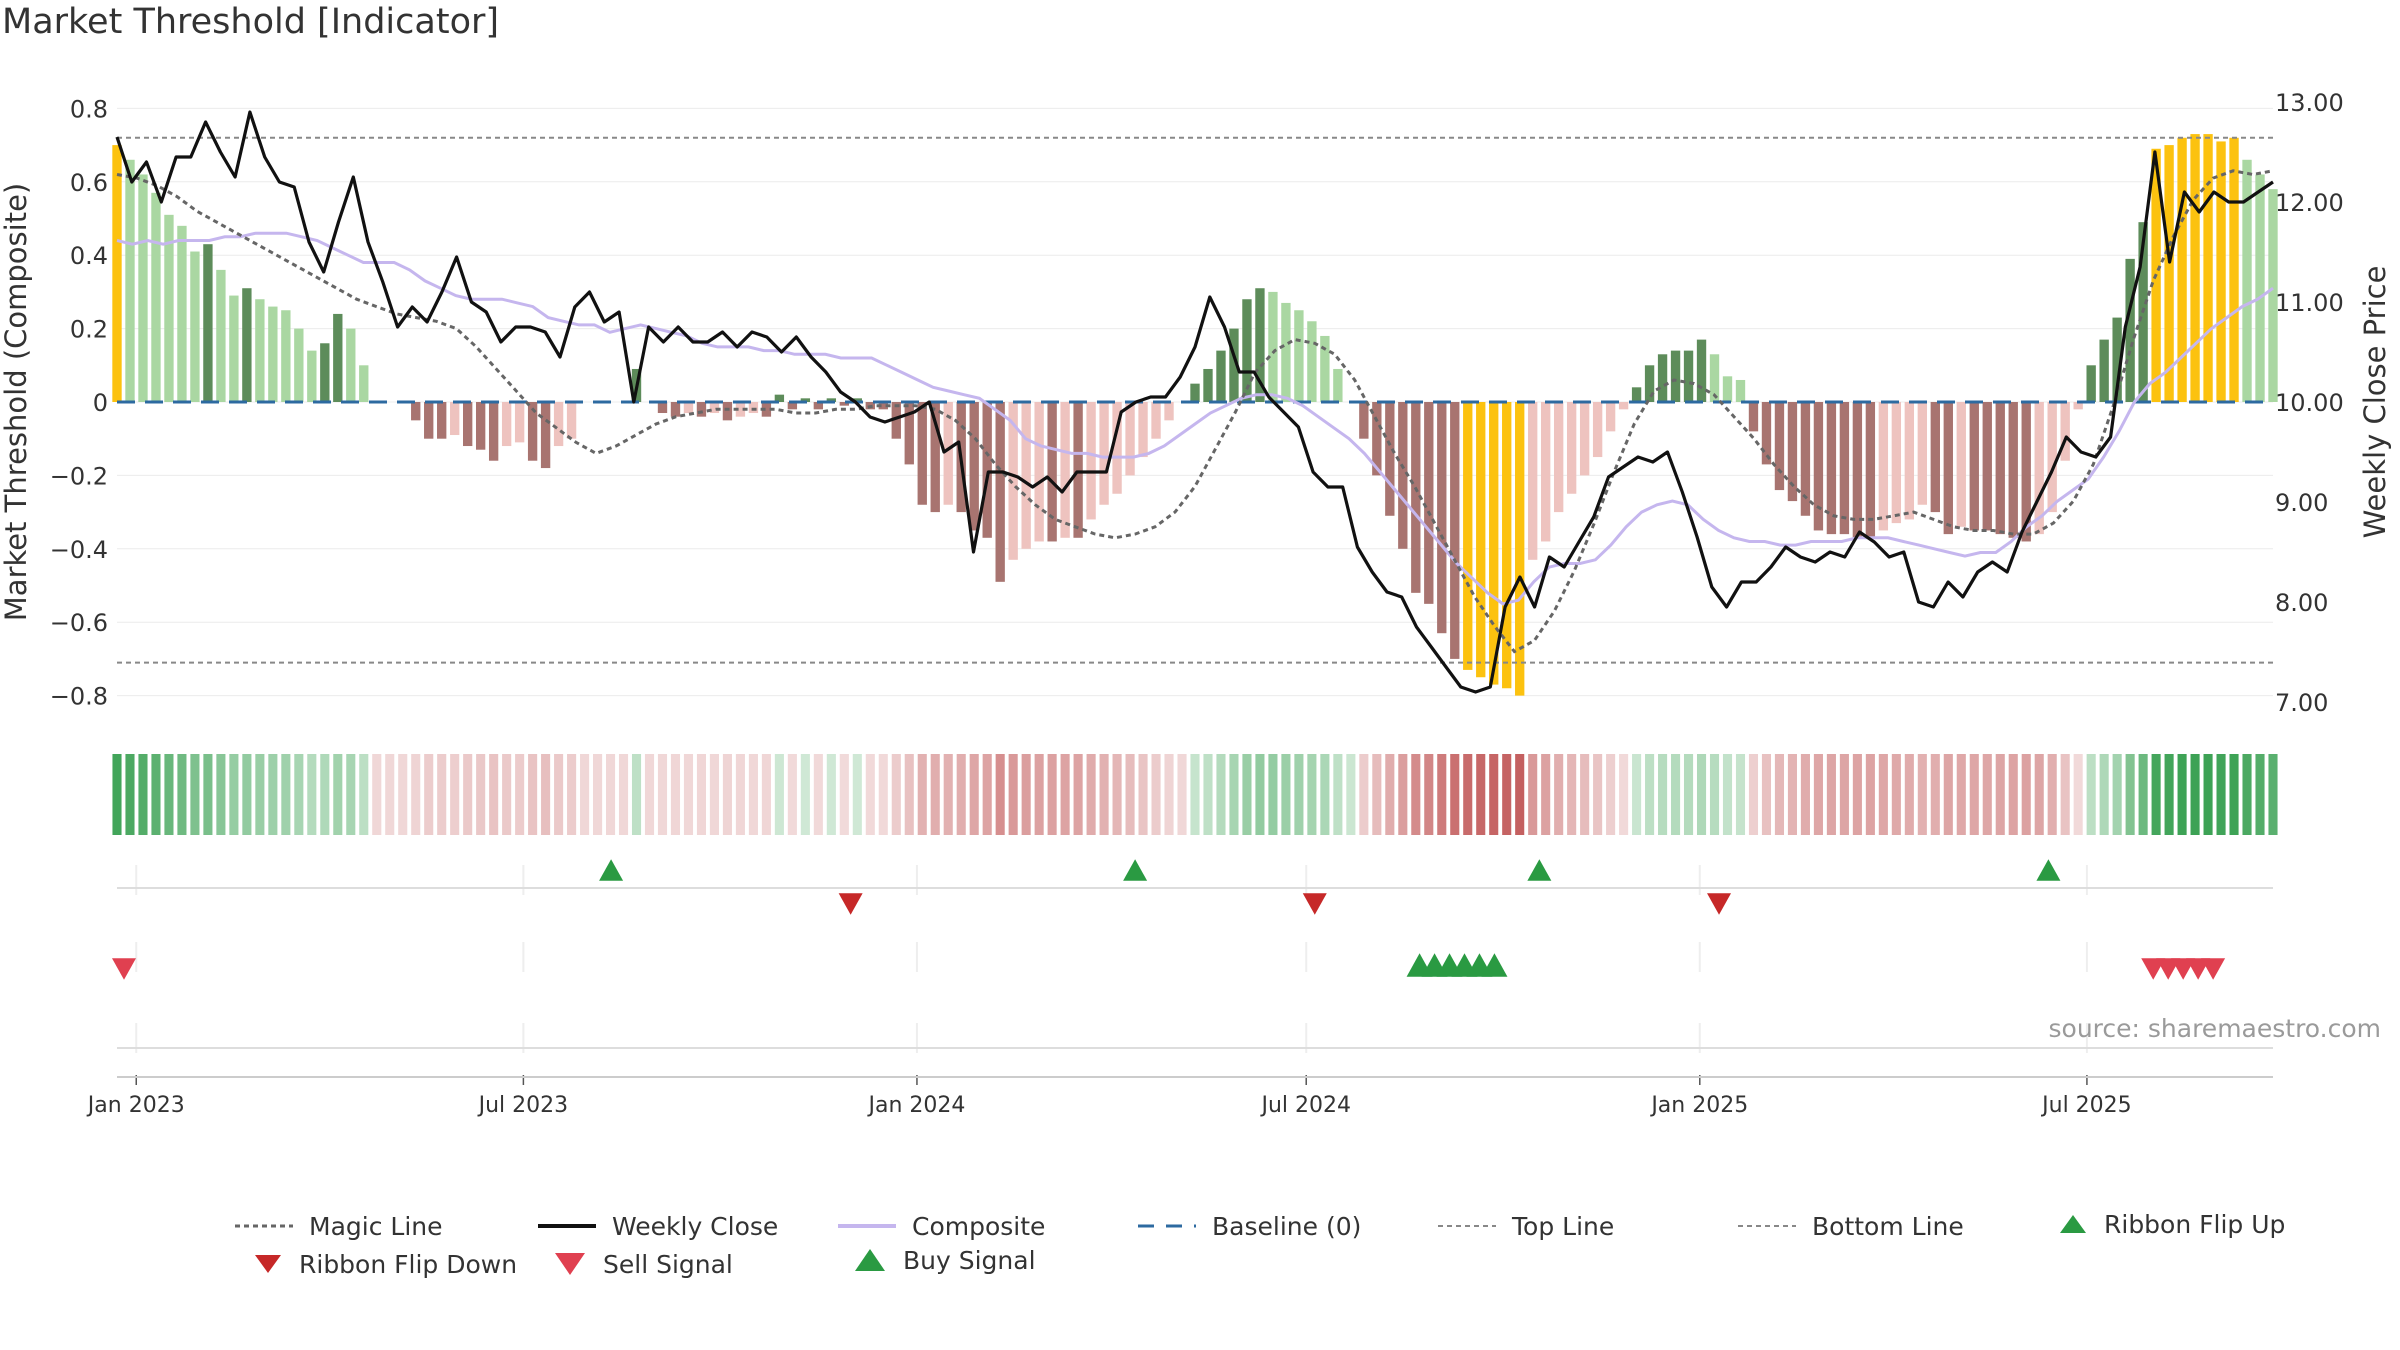 The image size is (2400, 1350). I want to click on legend-composite: Composite, so click(941, 1226).